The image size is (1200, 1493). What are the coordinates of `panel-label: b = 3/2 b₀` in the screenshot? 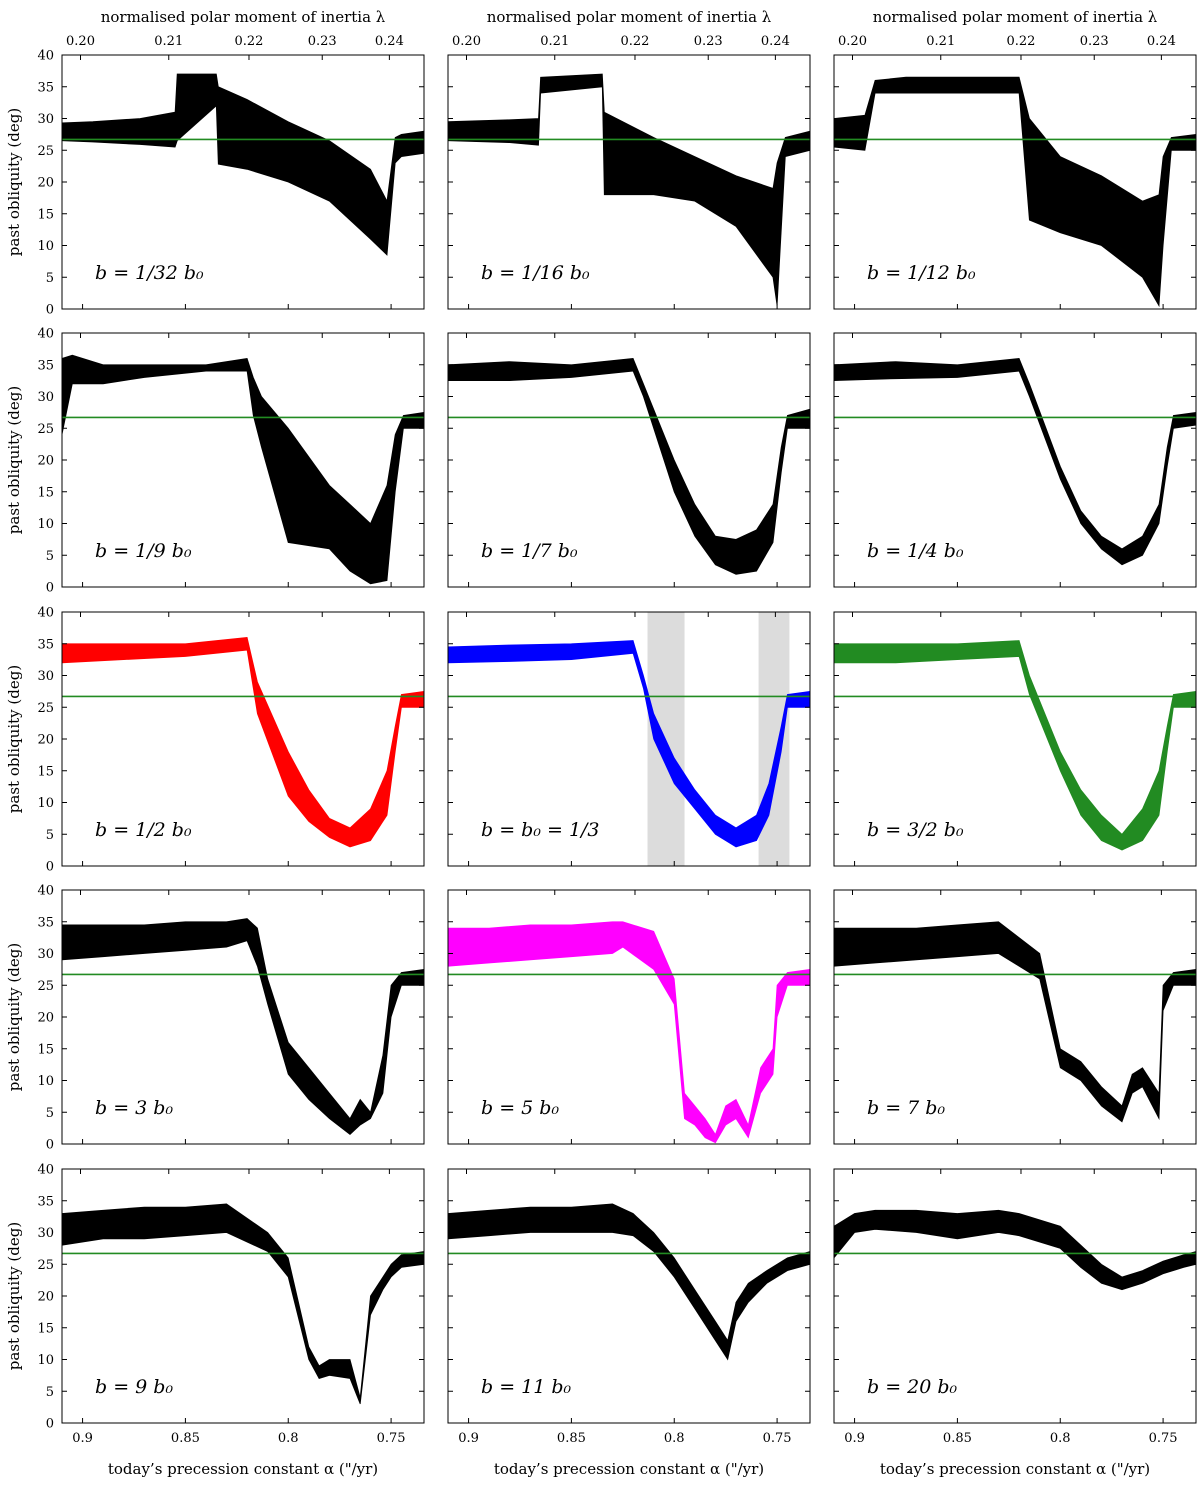 It's located at (915, 830).